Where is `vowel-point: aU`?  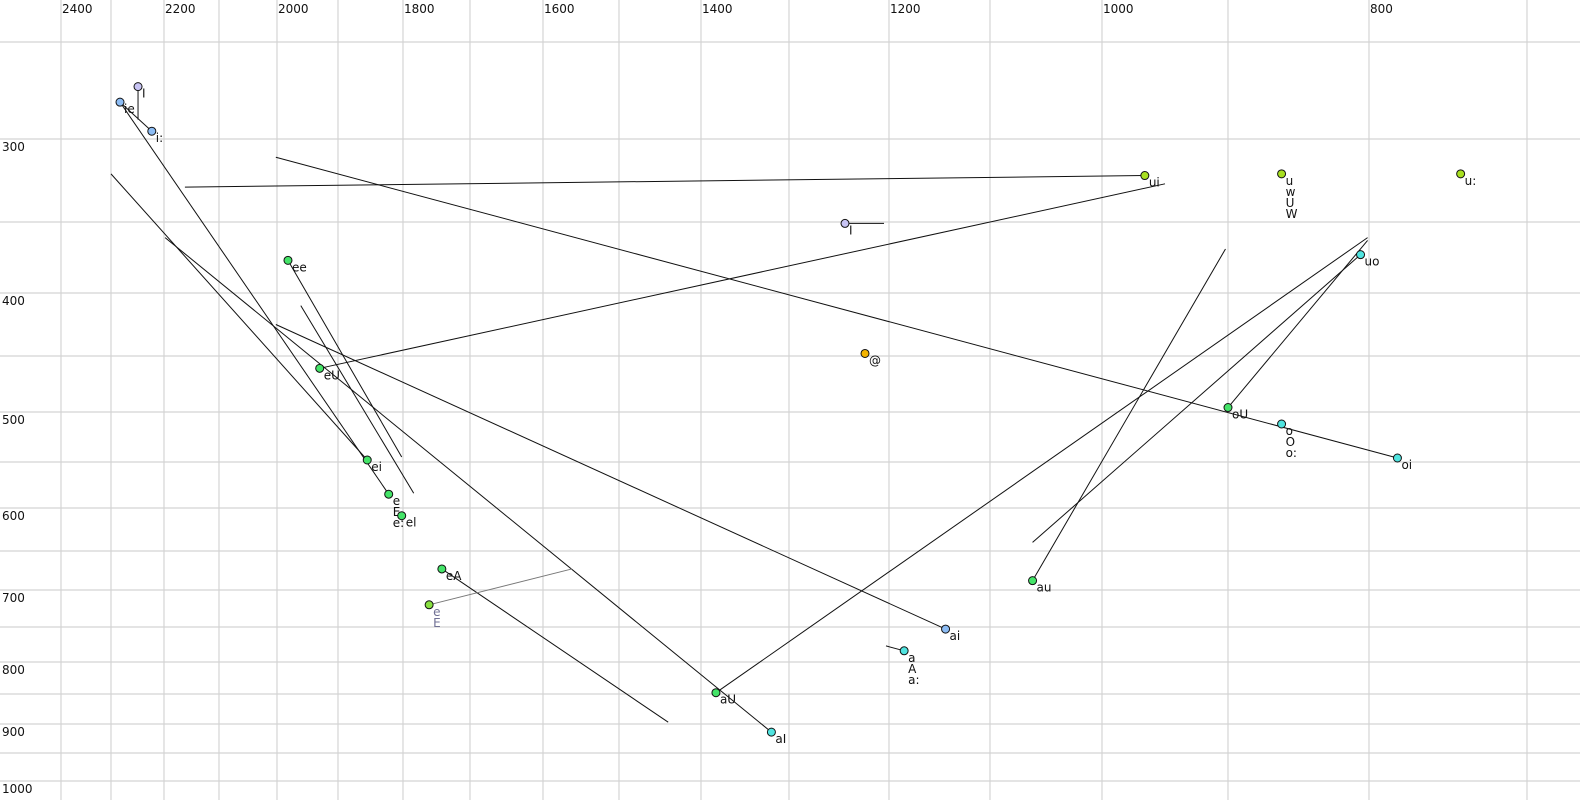
vowel-point: aU is located at coordinates (723, 697).